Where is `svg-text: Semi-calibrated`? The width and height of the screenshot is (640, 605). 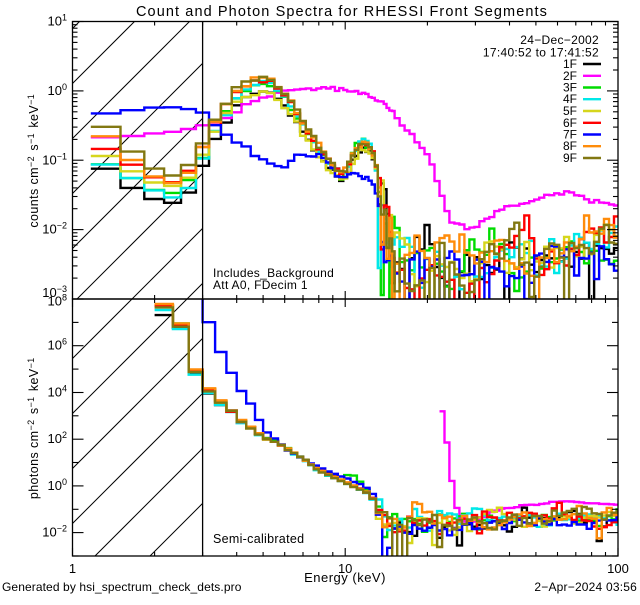 svg-text: Semi-calibrated is located at coordinates (258, 539).